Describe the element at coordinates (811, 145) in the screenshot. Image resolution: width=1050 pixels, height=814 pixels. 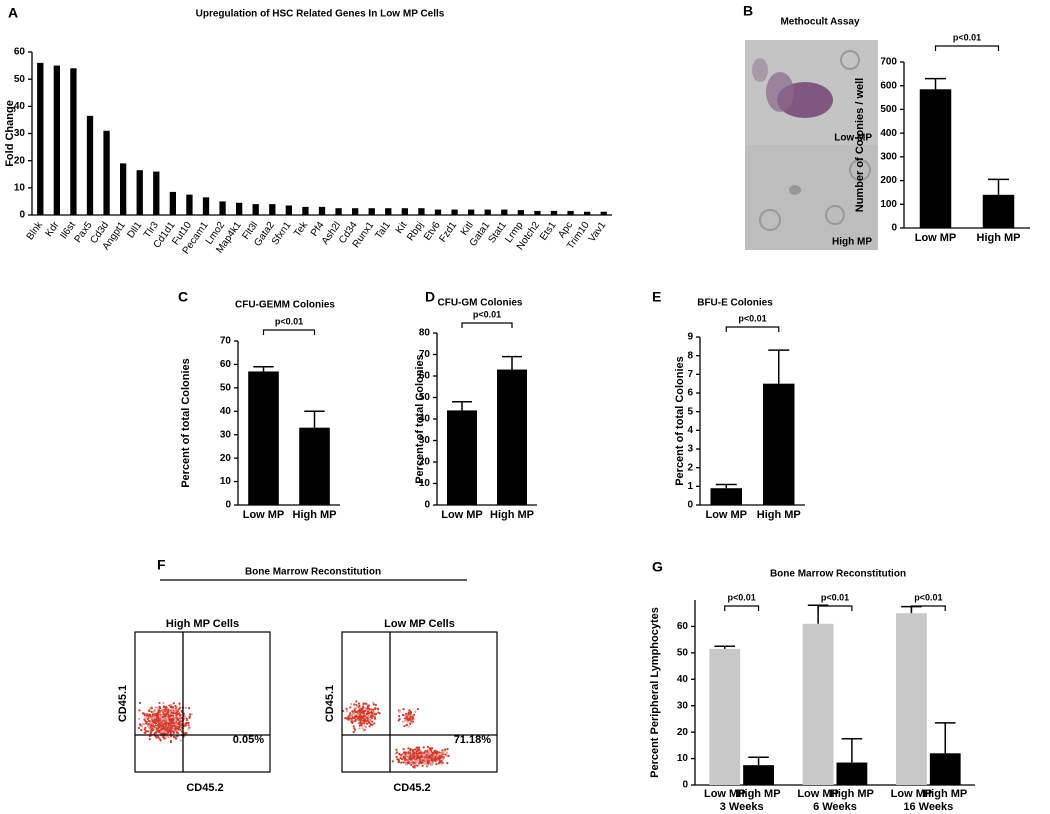
I see `micrograph: Low MP High MP` at that location.